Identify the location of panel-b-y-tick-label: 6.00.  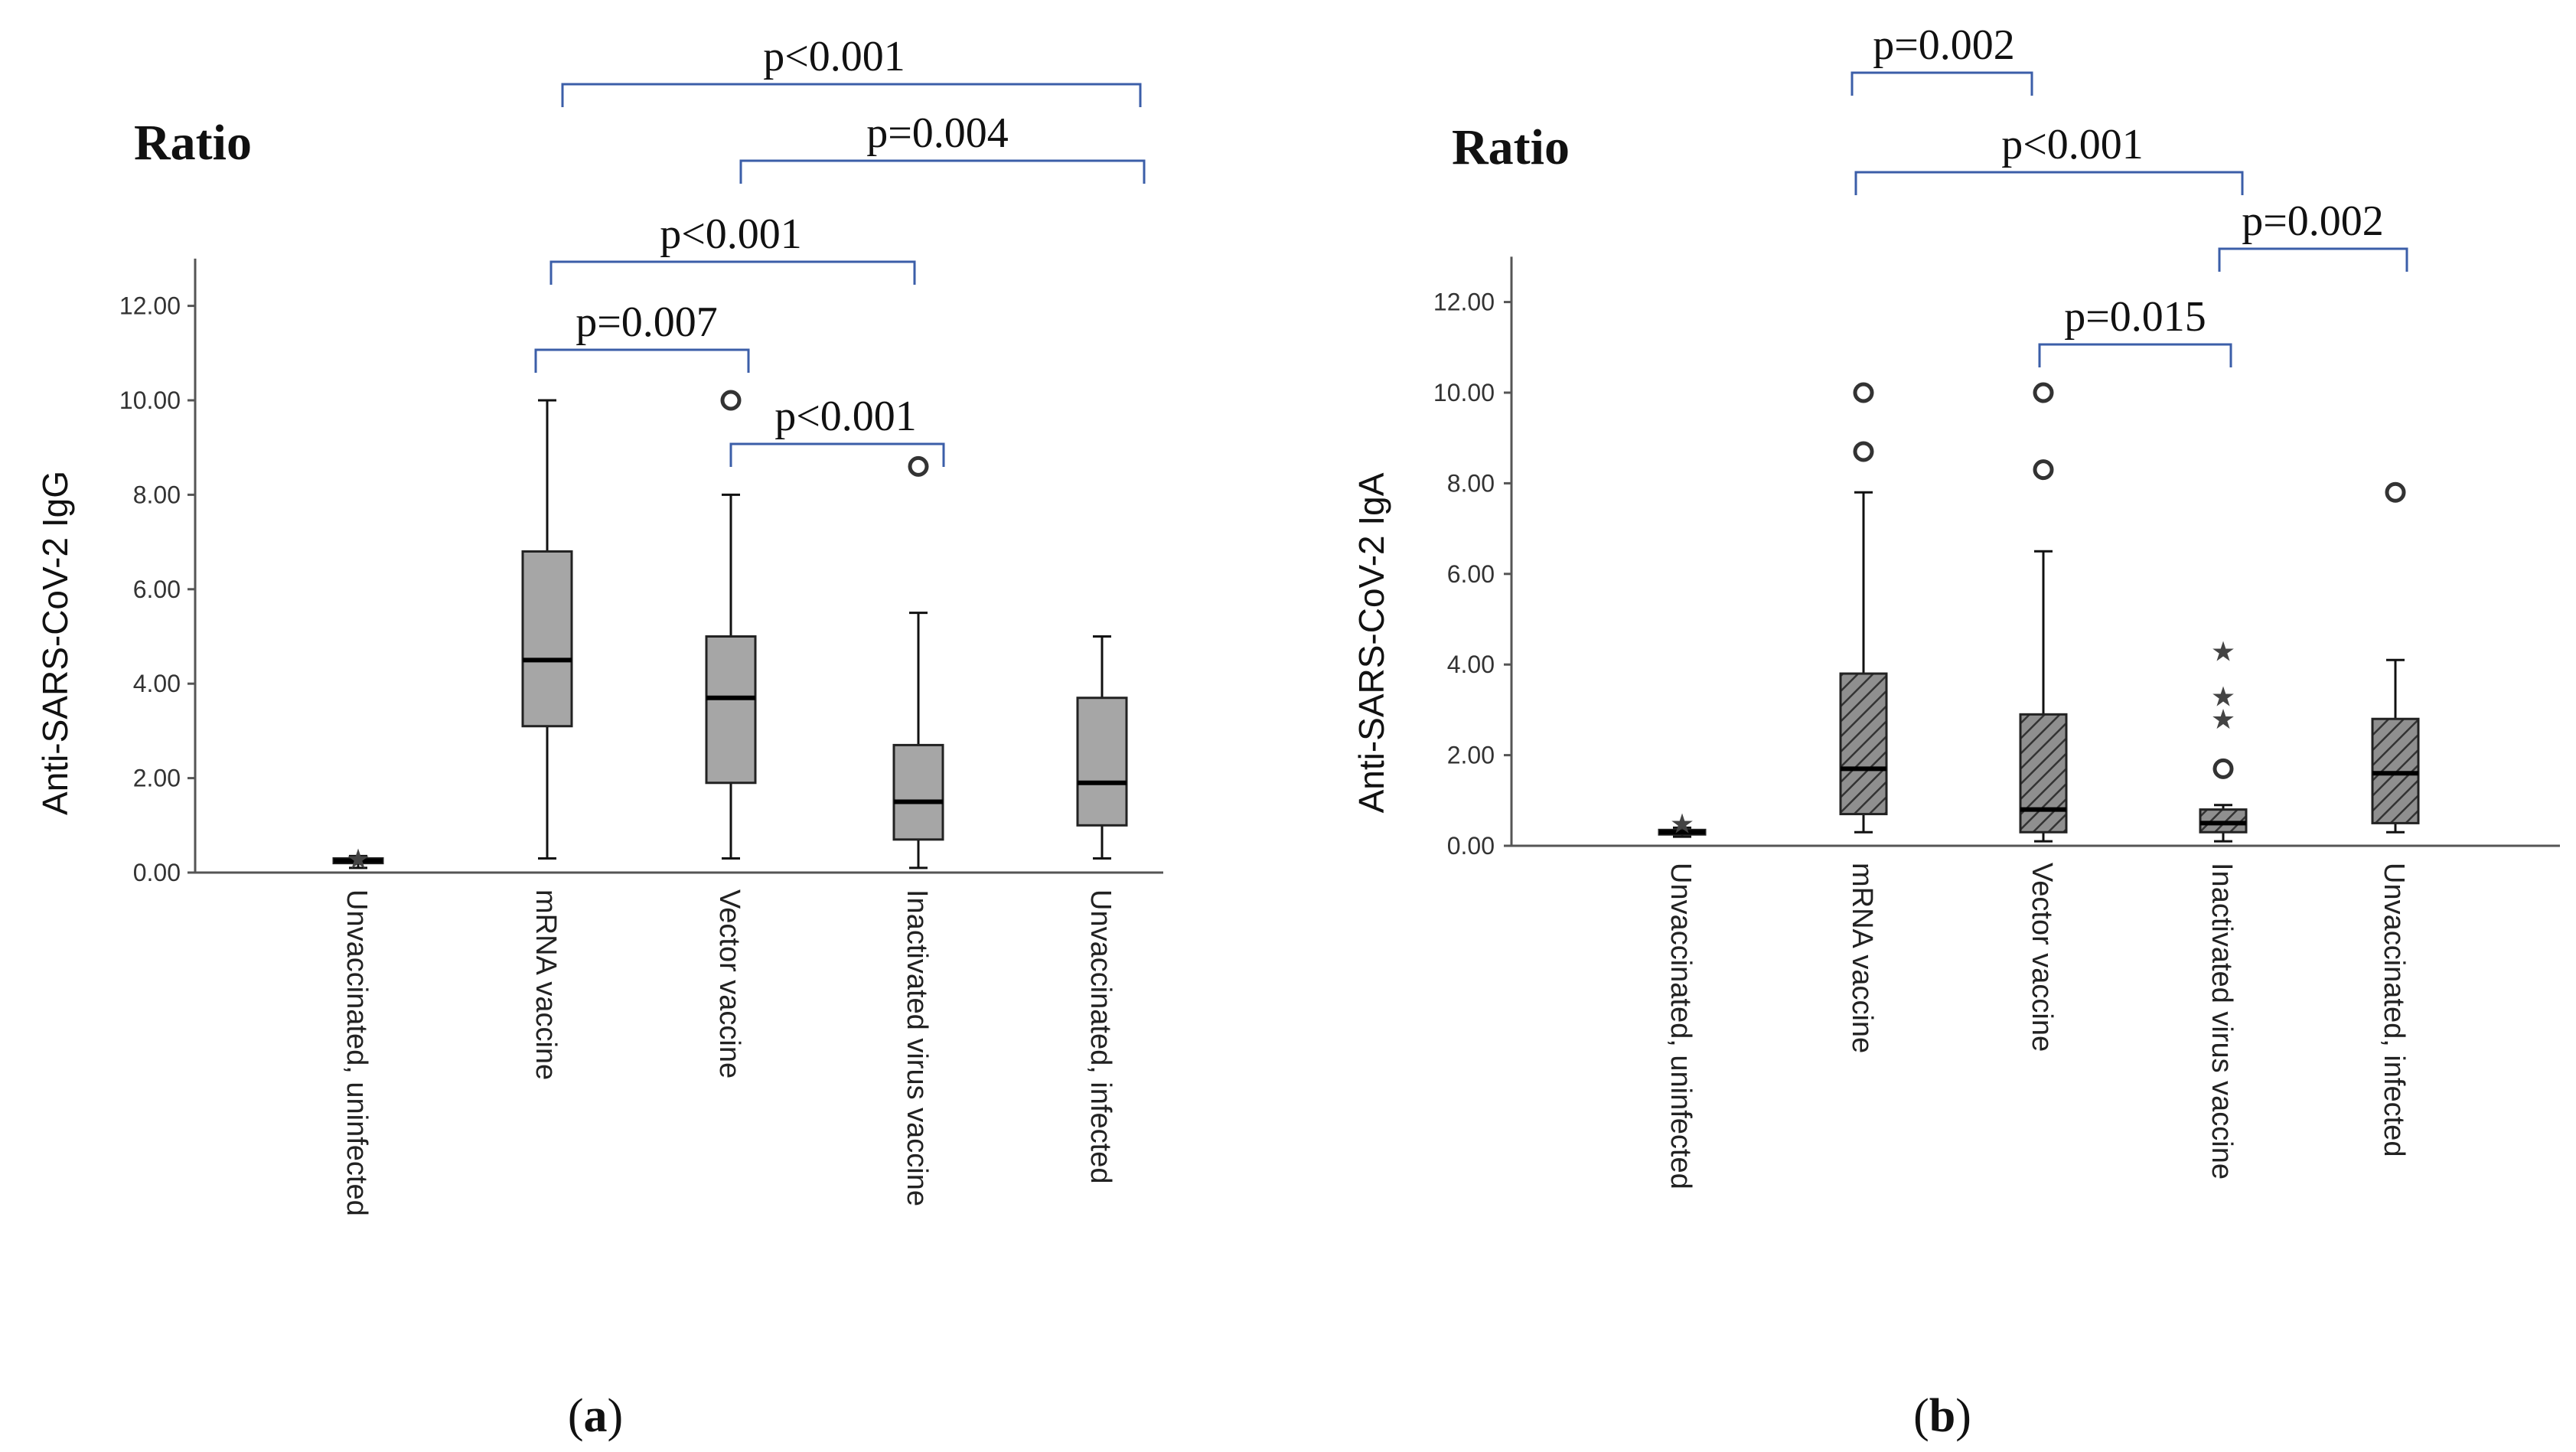
(1471, 574).